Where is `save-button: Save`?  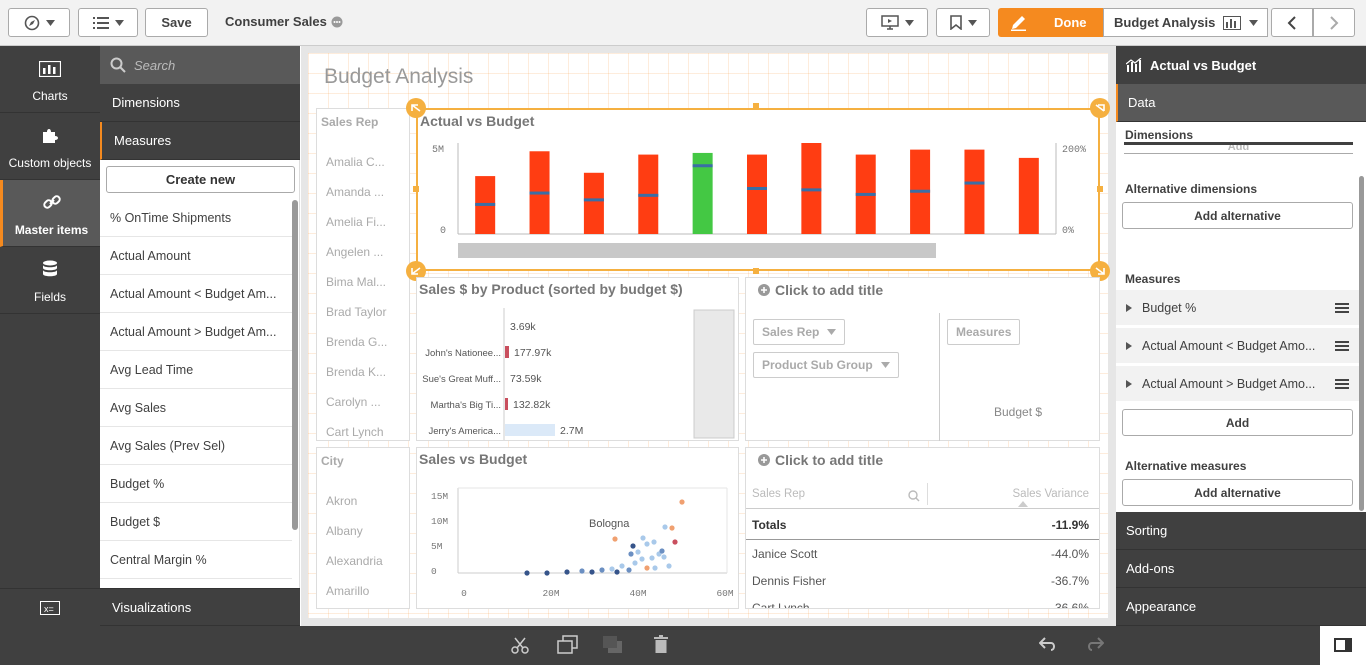
save-button: Save is located at coordinates (176, 22).